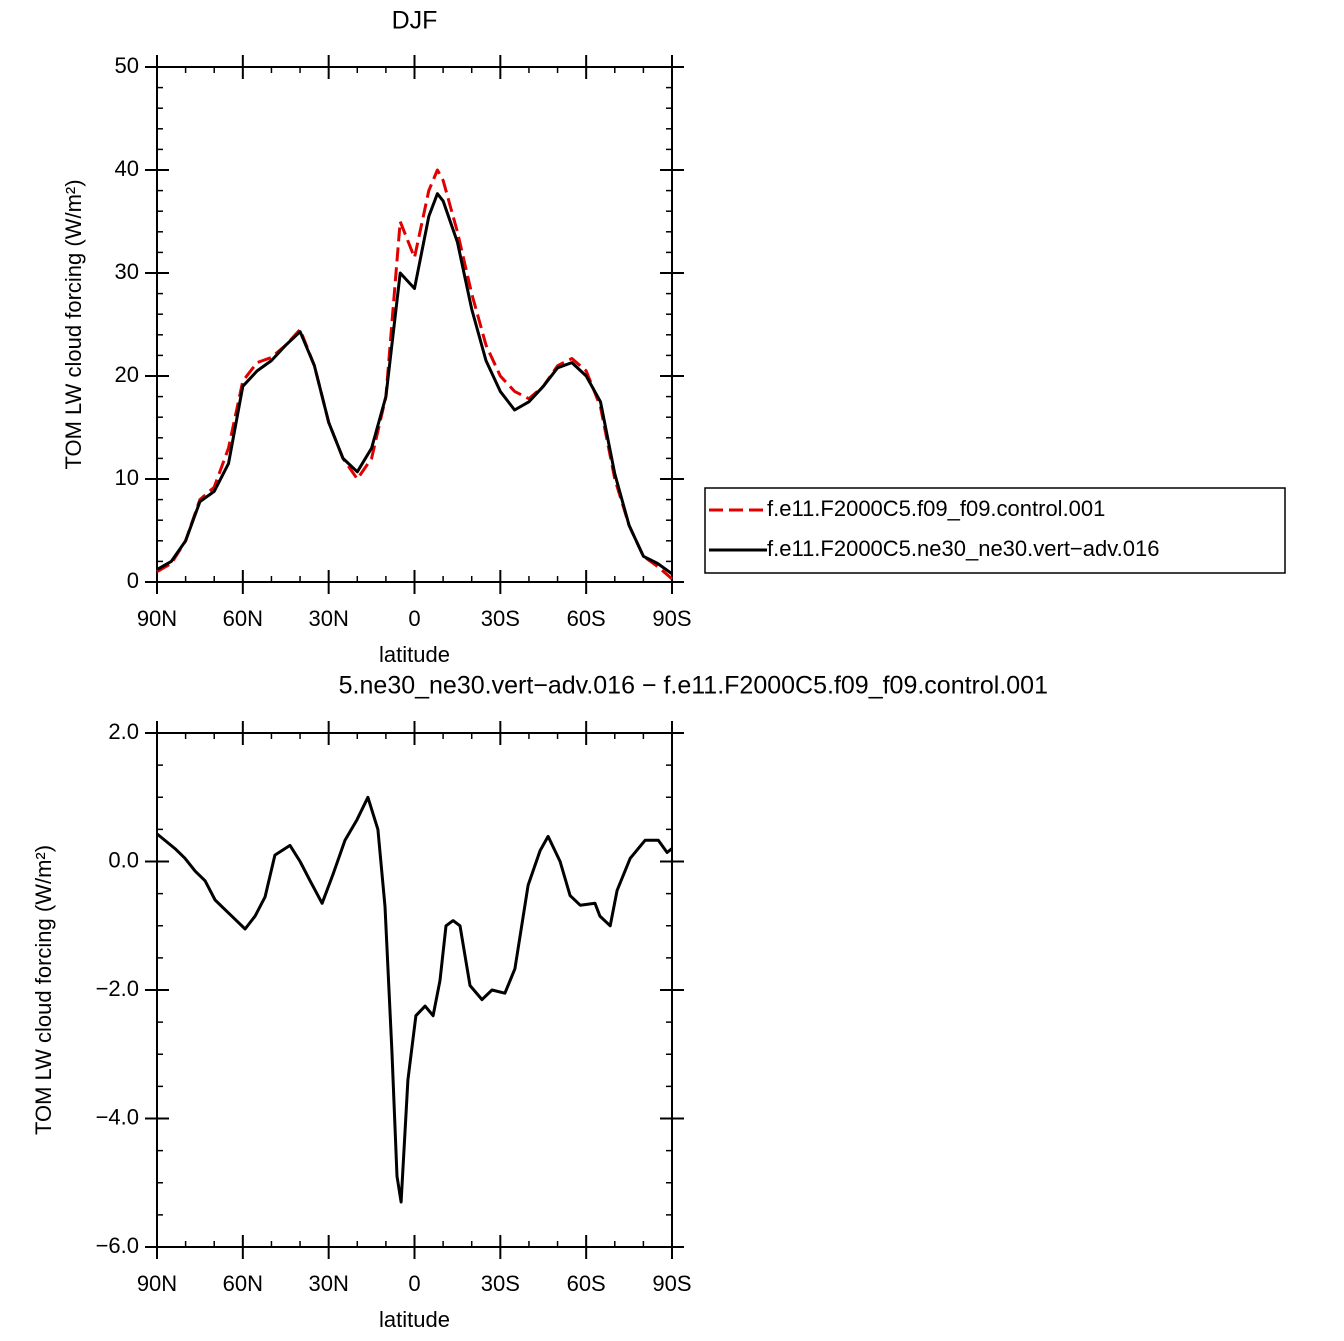 This screenshot has width=1344, height=1341. What do you see at coordinates (117, 988) in the screenshot?
I see `y-tick-label: −2.0` at bounding box center [117, 988].